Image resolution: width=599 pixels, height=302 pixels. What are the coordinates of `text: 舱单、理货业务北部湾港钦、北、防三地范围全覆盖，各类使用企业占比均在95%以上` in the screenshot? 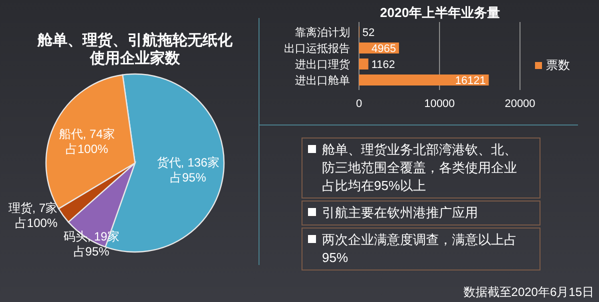 It's located at (419, 167).